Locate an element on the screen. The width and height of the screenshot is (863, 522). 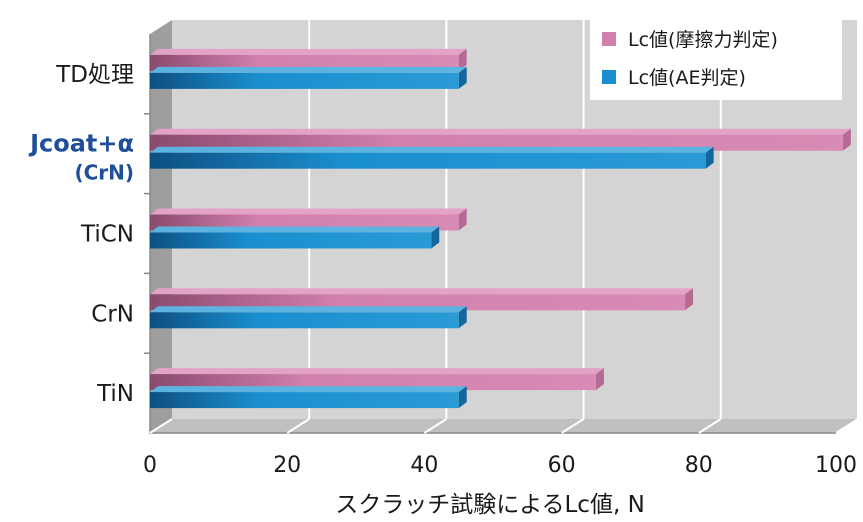
category-label: TD処理 is located at coordinates (94, 75).